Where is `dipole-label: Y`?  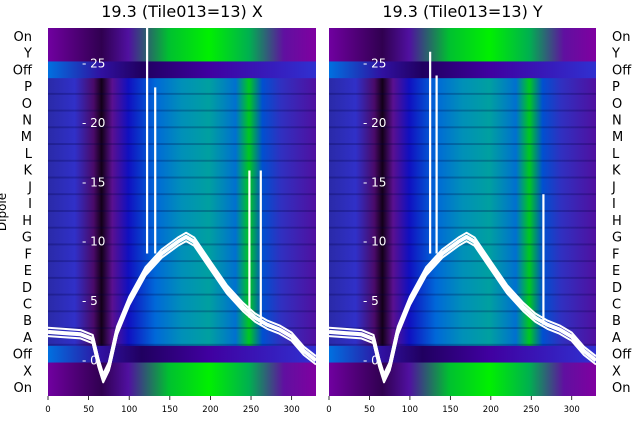 dipole-label: Y is located at coordinates (27, 54).